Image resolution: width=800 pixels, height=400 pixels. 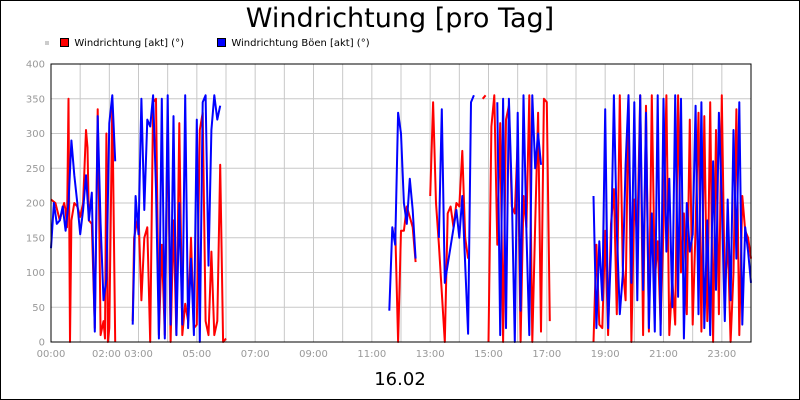 What do you see at coordinates (721, 354) in the screenshot?
I see `x-tick-label: 23:00` at bounding box center [721, 354].